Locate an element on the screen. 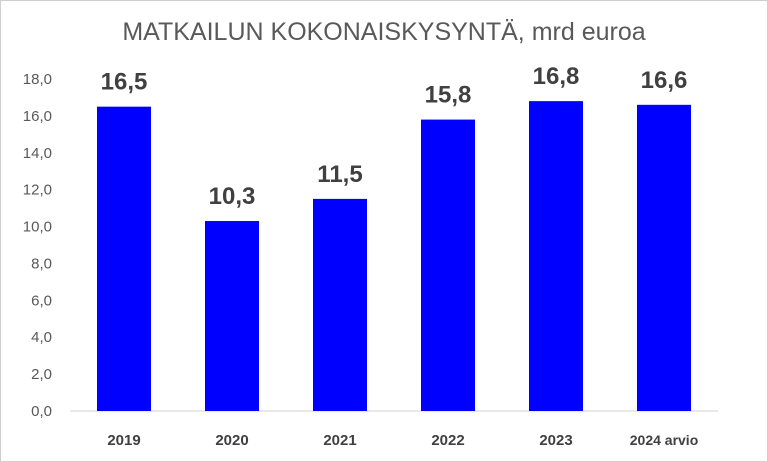 The width and height of the screenshot is (768, 462). x-tick-label: 2023 is located at coordinates (555, 440).